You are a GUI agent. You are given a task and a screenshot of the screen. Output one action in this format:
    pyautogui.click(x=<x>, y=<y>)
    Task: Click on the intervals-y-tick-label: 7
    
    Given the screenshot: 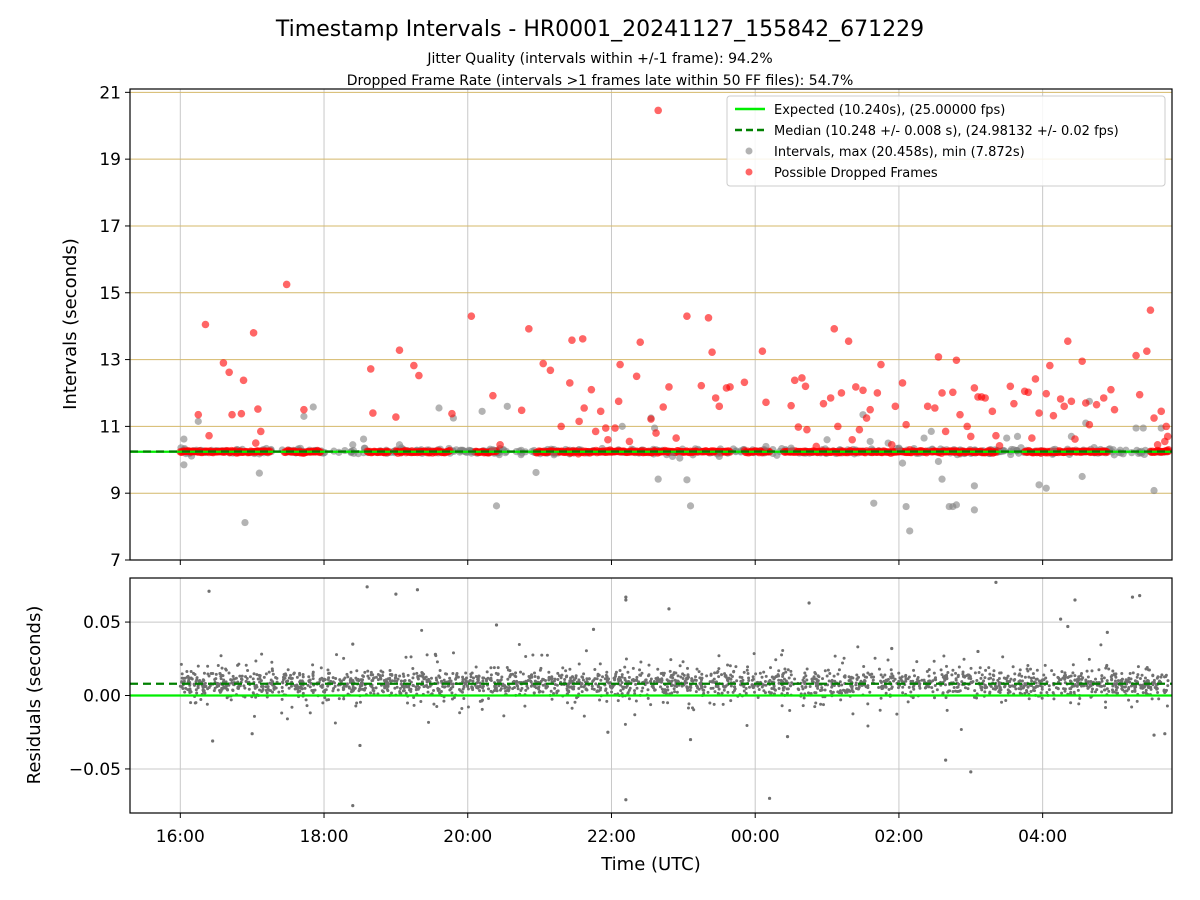 What is the action you would take?
    pyautogui.click(x=115, y=561)
    